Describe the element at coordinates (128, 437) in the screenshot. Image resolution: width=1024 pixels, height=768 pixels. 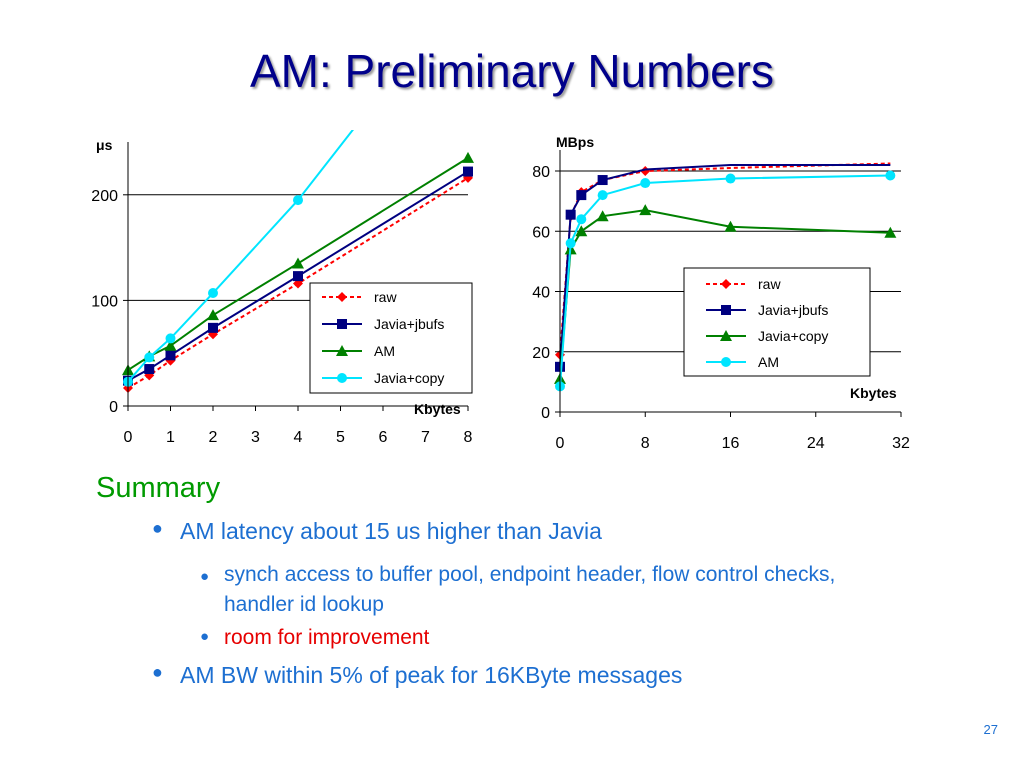
I see `x-tick-label: 0` at that location.